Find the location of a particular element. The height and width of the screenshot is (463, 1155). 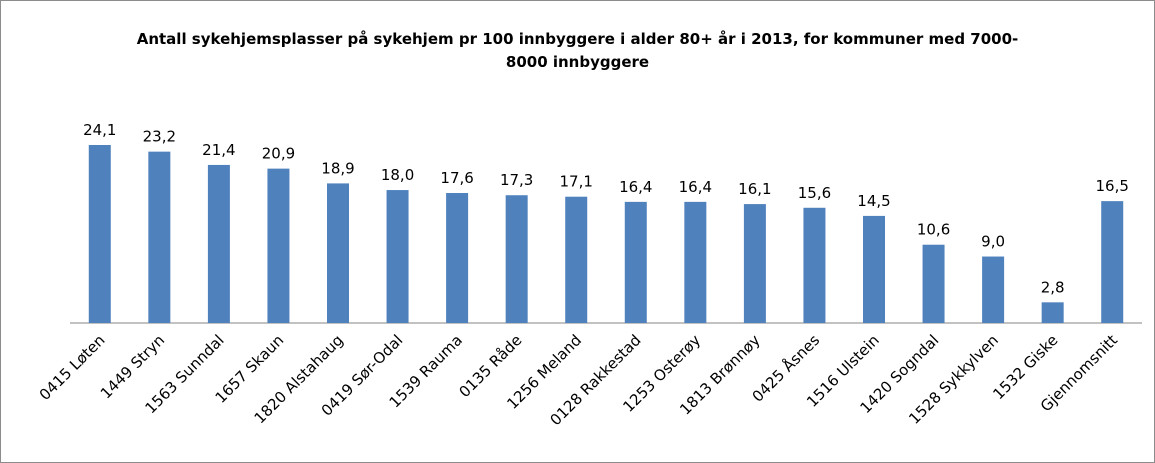

value-label: 18,9 is located at coordinates (337, 168).